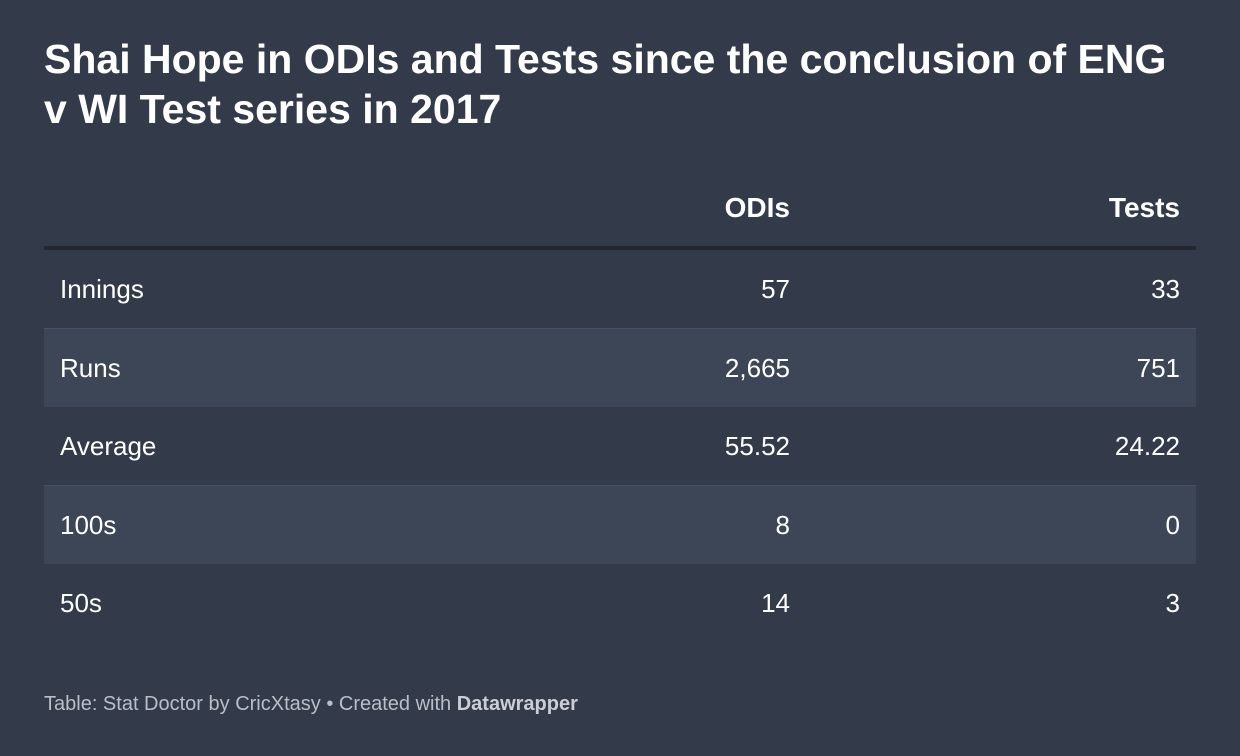 The image size is (1240, 756). What do you see at coordinates (182, 704) in the screenshot?
I see `footer-source: Table: Stat Doctor by CricXtasy` at bounding box center [182, 704].